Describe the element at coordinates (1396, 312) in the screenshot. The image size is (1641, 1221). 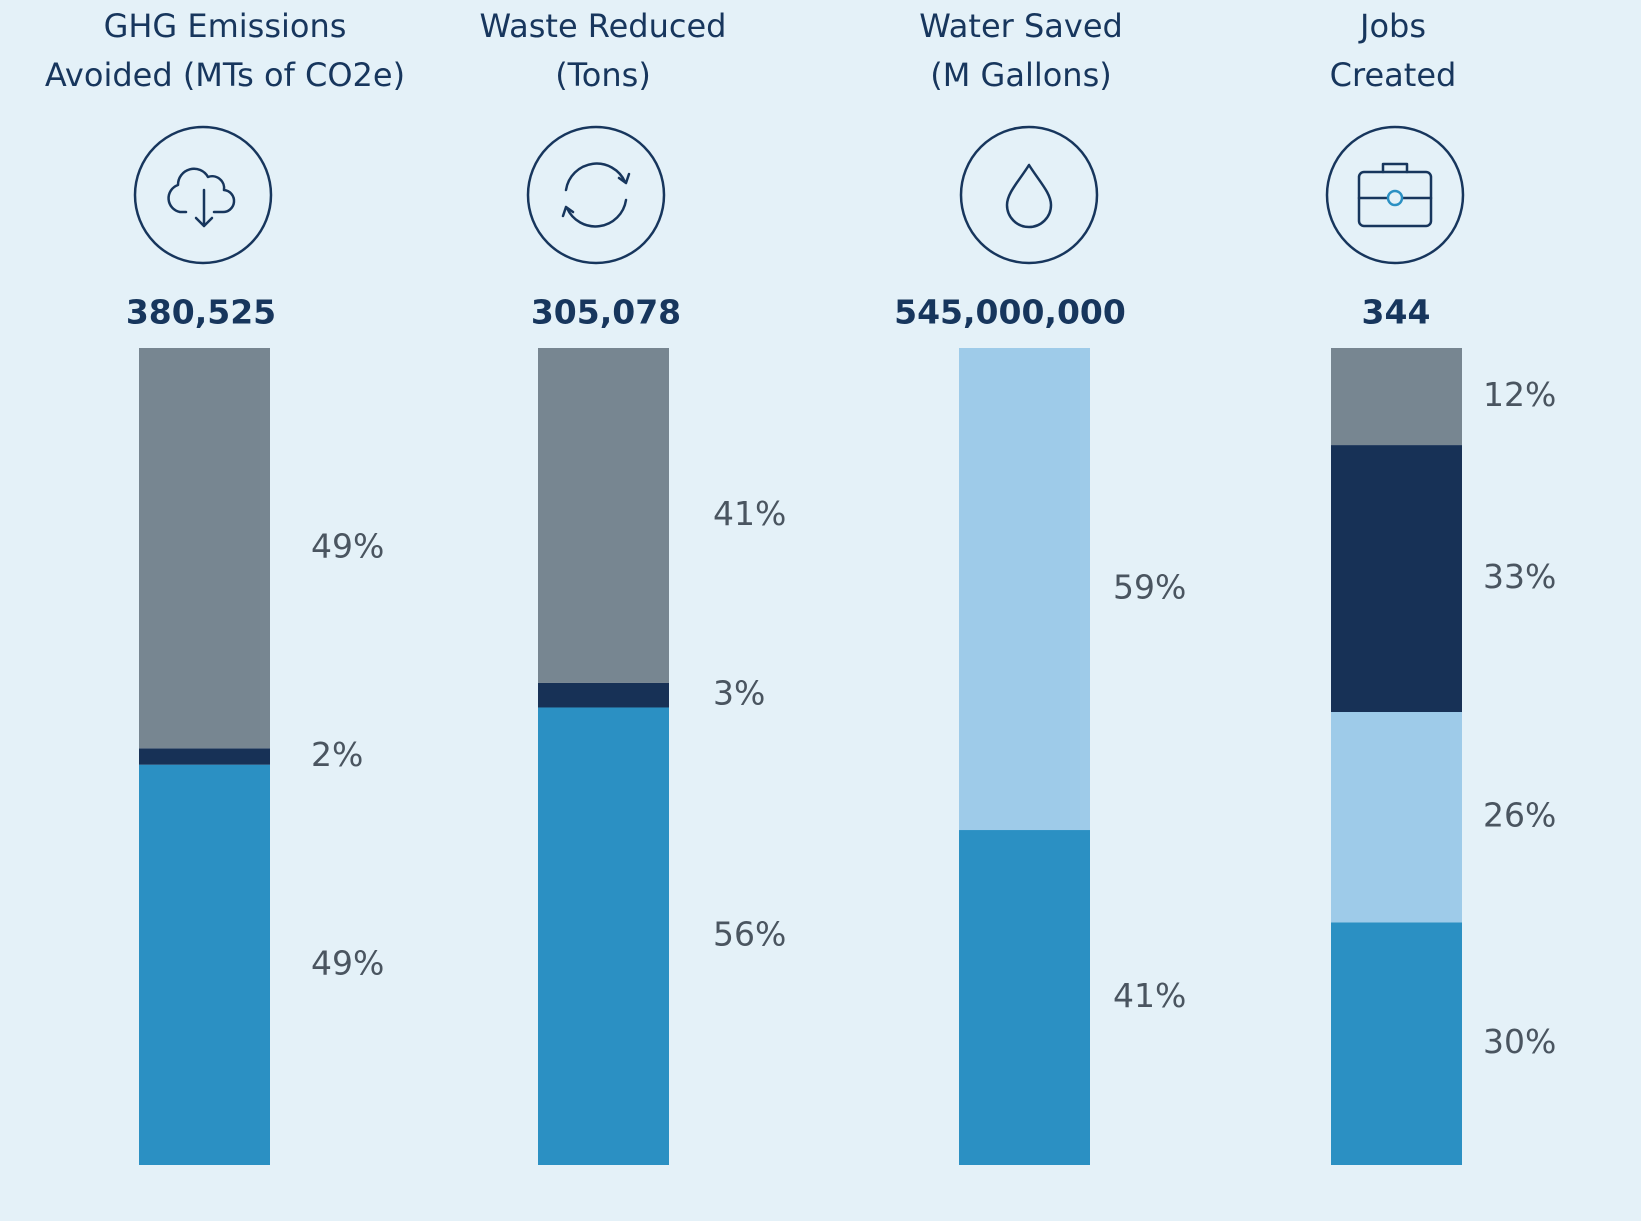
I see `panel-total: 344` at that location.